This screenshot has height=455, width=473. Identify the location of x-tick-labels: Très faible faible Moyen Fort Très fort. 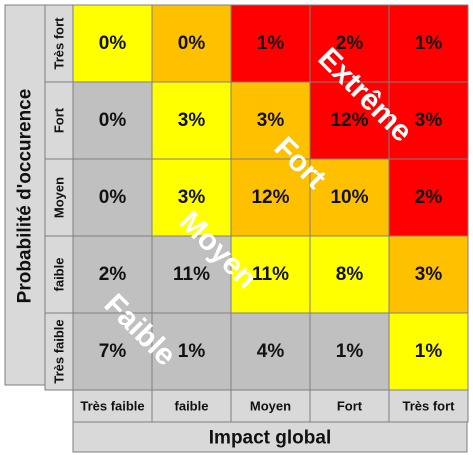
(270, 406).